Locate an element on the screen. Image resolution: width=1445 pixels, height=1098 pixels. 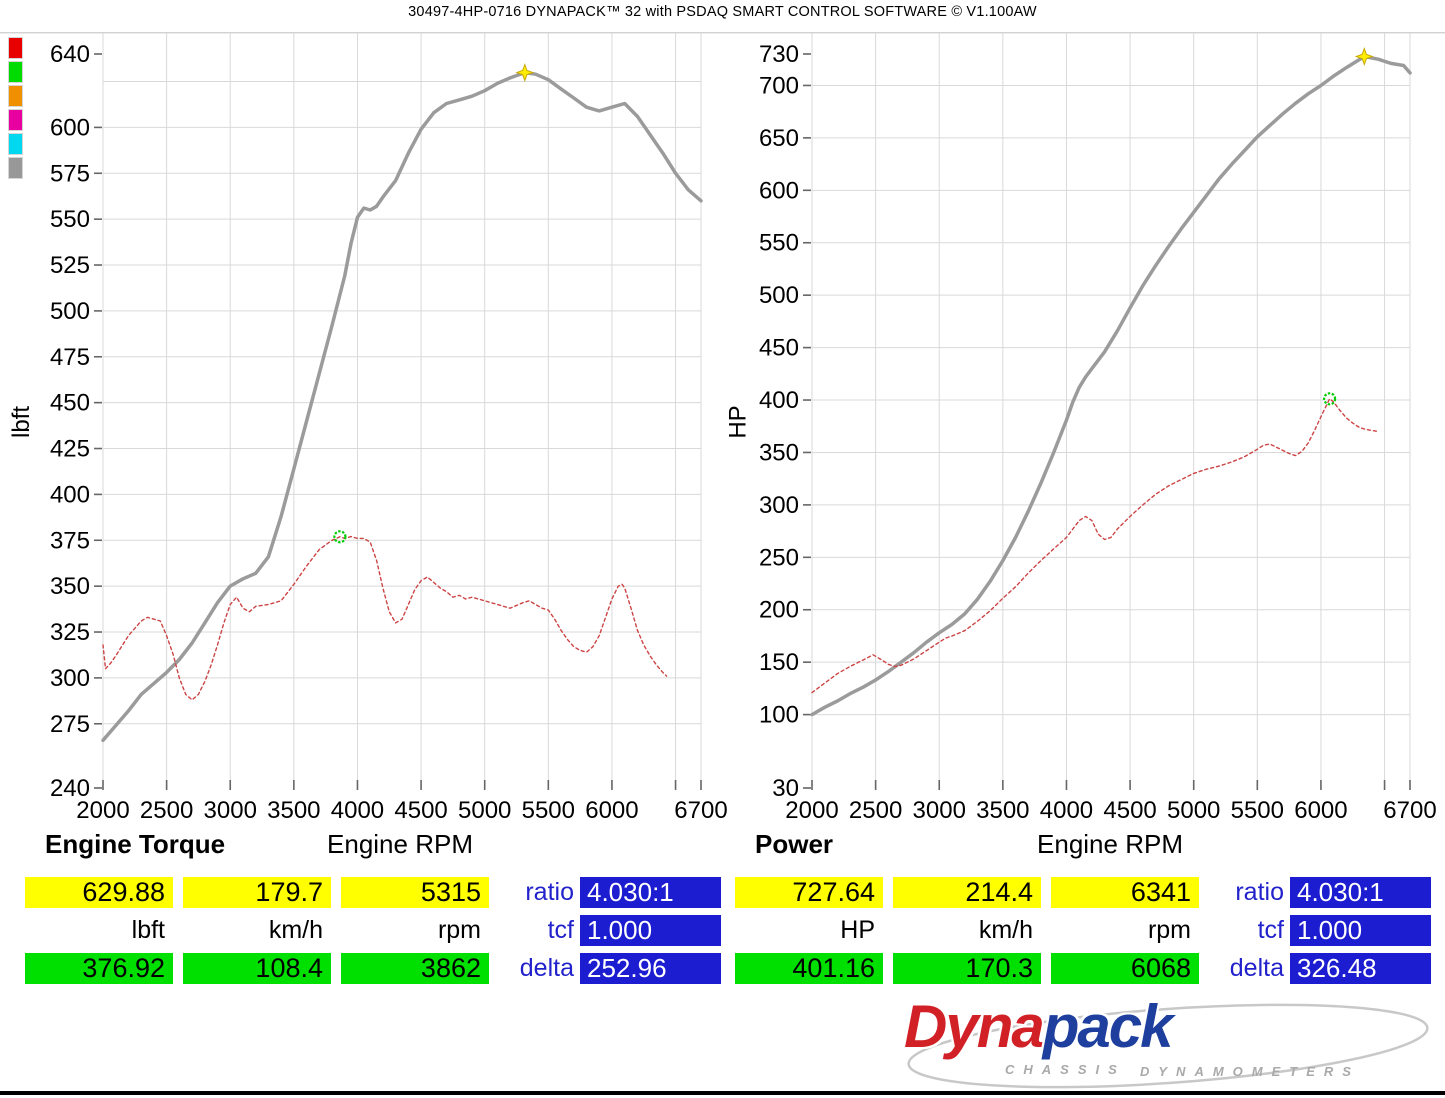
svg-text: 200 is located at coordinates (779, 610).